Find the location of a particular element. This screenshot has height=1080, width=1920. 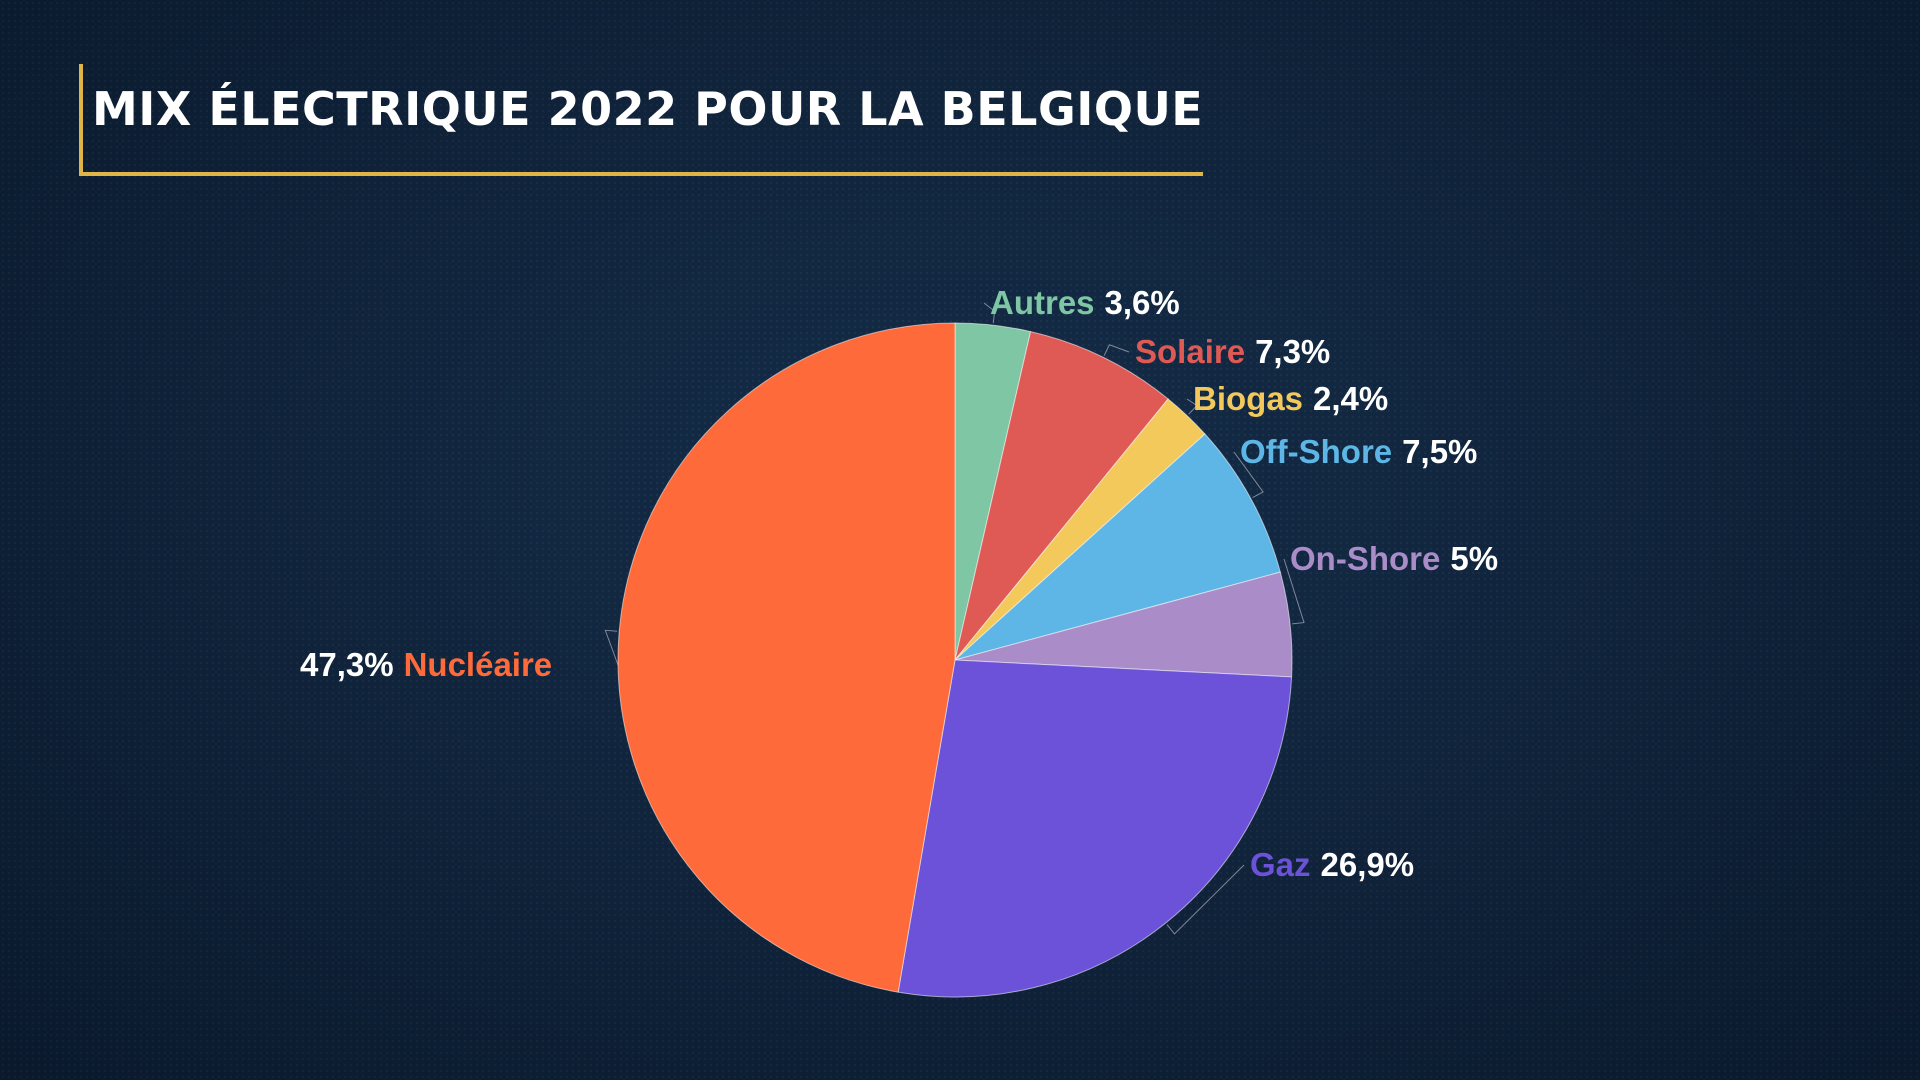

slice-label: Solaire 7,3% is located at coordinates (1232, 351).